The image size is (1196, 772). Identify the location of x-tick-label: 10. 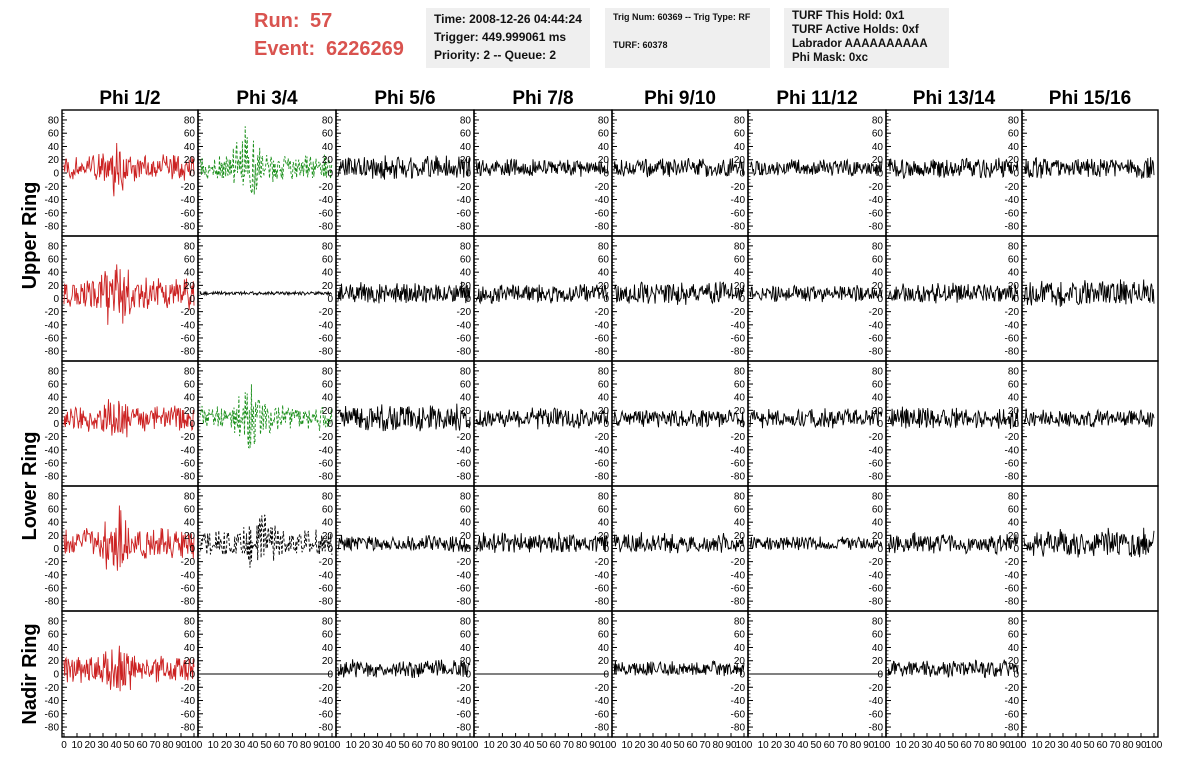
(901, 745).